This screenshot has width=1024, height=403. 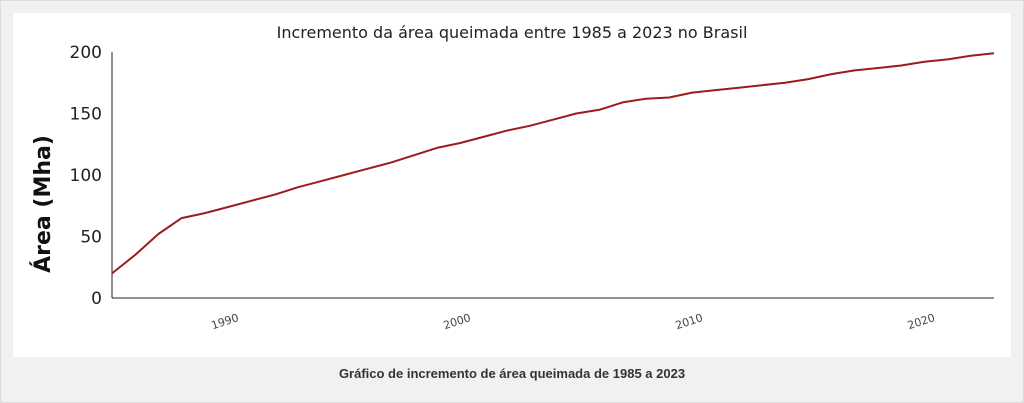 What do you see at coordinates (689, 321) in the screenshot?
I see `x-tick-label: 2010` at bounding box center [689, 321].